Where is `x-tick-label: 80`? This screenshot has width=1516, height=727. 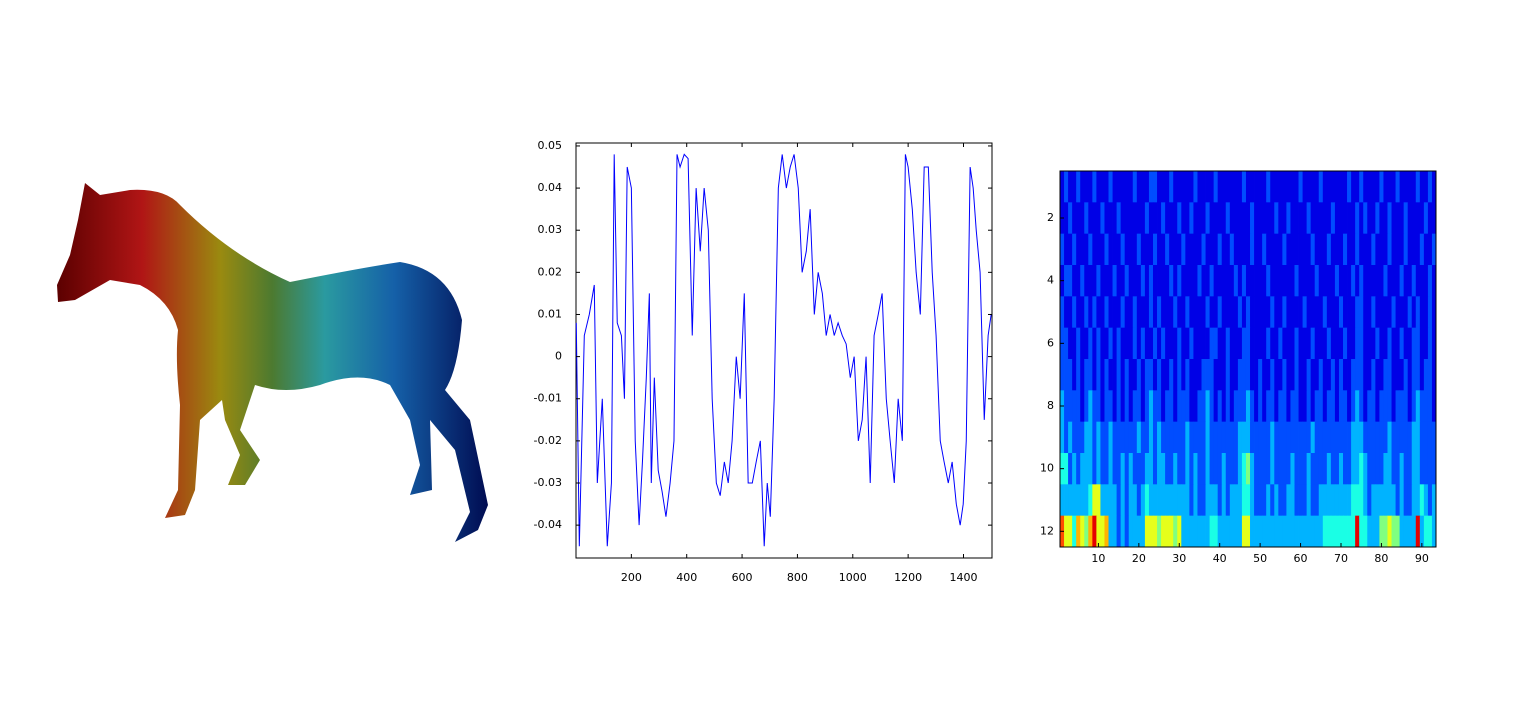
x-tick-label: 80 is located at coordinates (1381, 558).